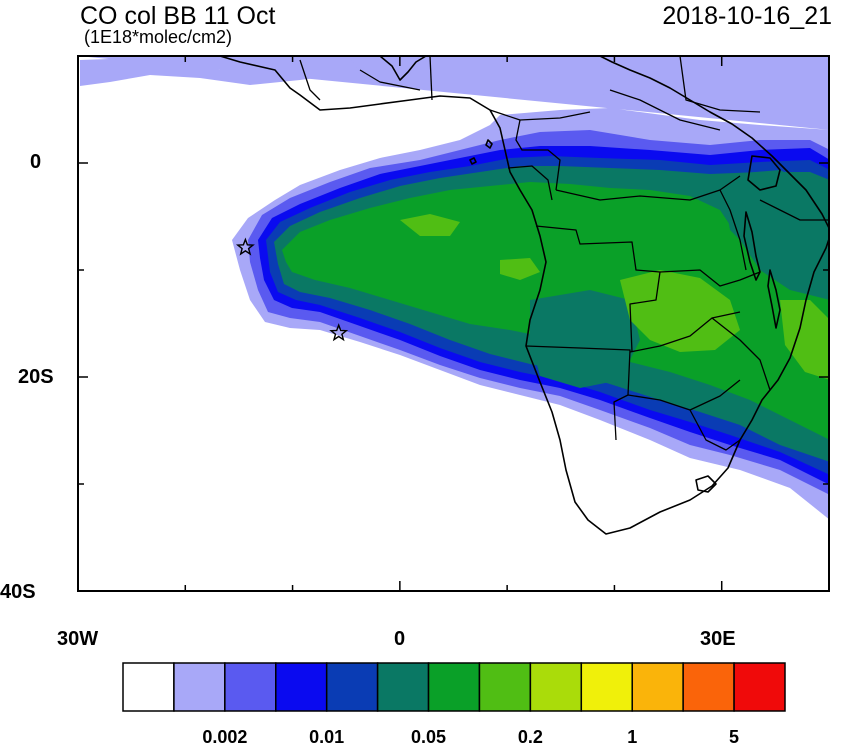 This screenshot has width=850, height=747. What do you see at coordinates (714, 143) in the screenshot?
I see `coastline-east-africa` at bounding box center [714, 143].